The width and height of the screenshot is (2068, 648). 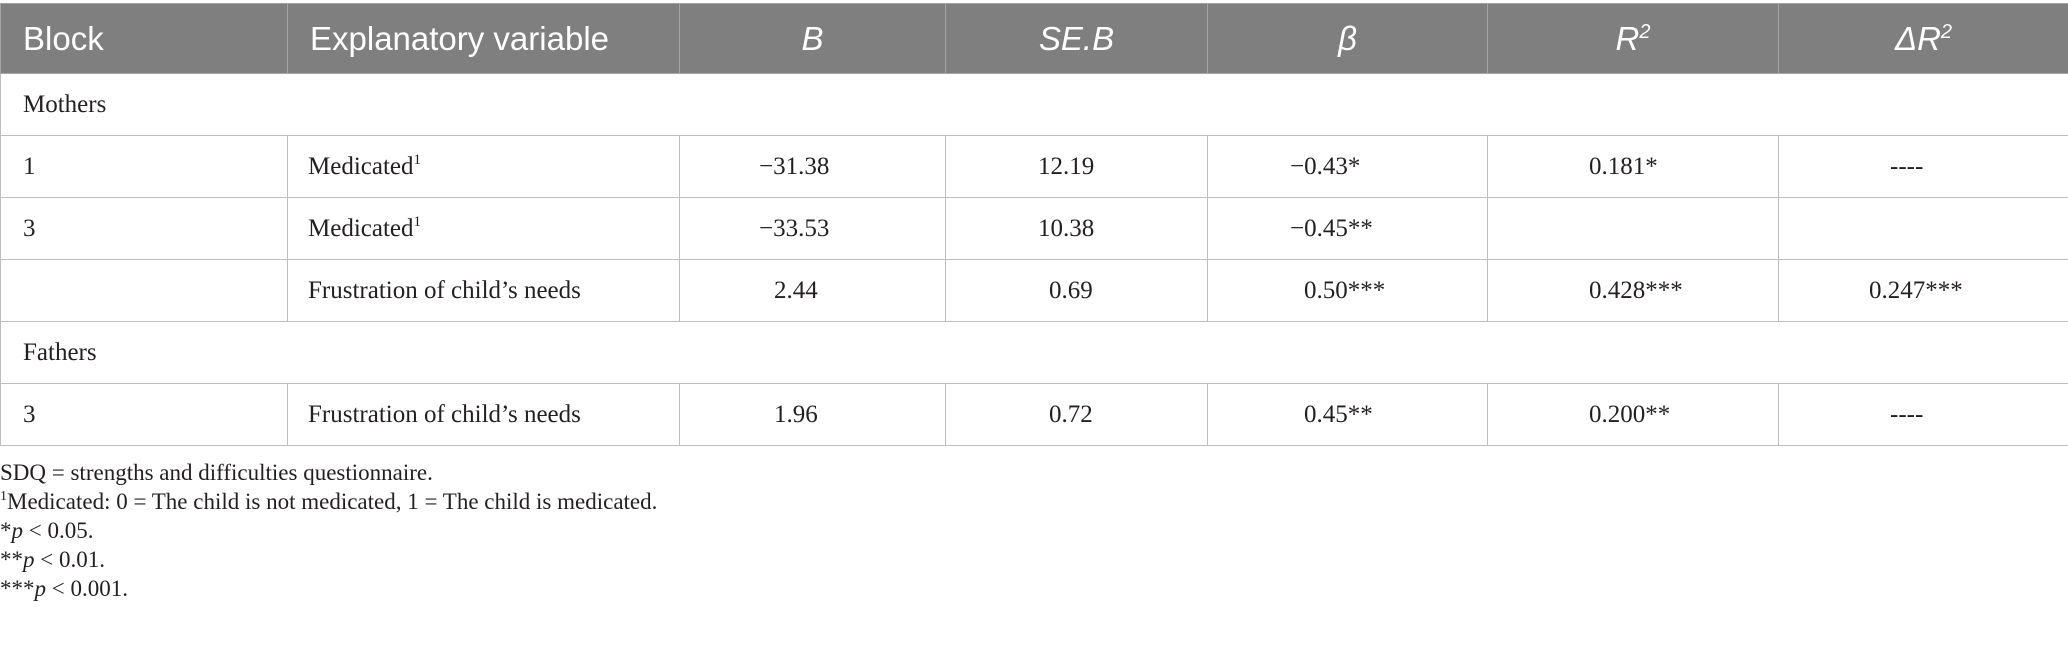 I want to click on header-block: Block, so click(x=144, y=38).